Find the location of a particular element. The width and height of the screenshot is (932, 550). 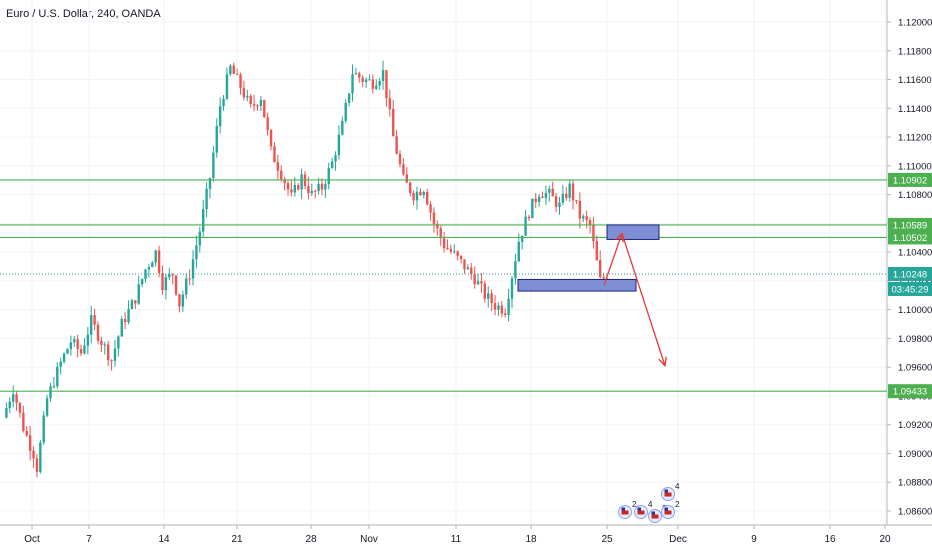

y-tick-label: 1.09800 is located at coordinates (915, 339).